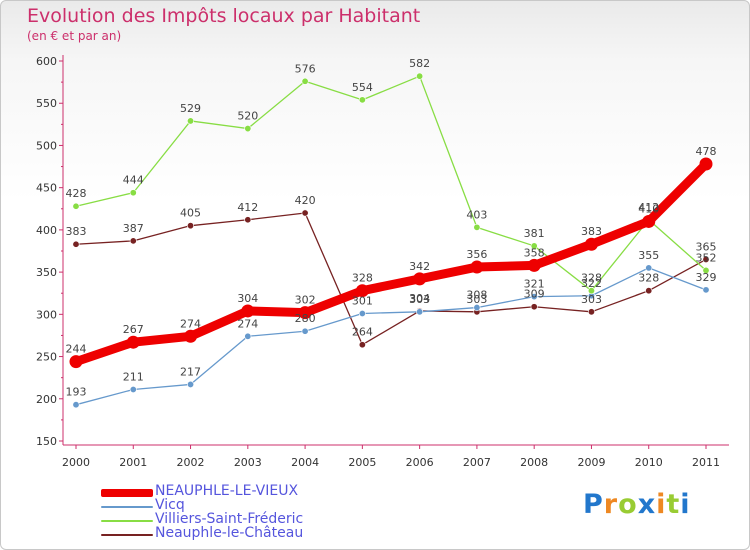  Describe the element at coordinates (229, 519) in the screenshot. I see `legend-label: Villiers-Saint-Fréderic` at that location.